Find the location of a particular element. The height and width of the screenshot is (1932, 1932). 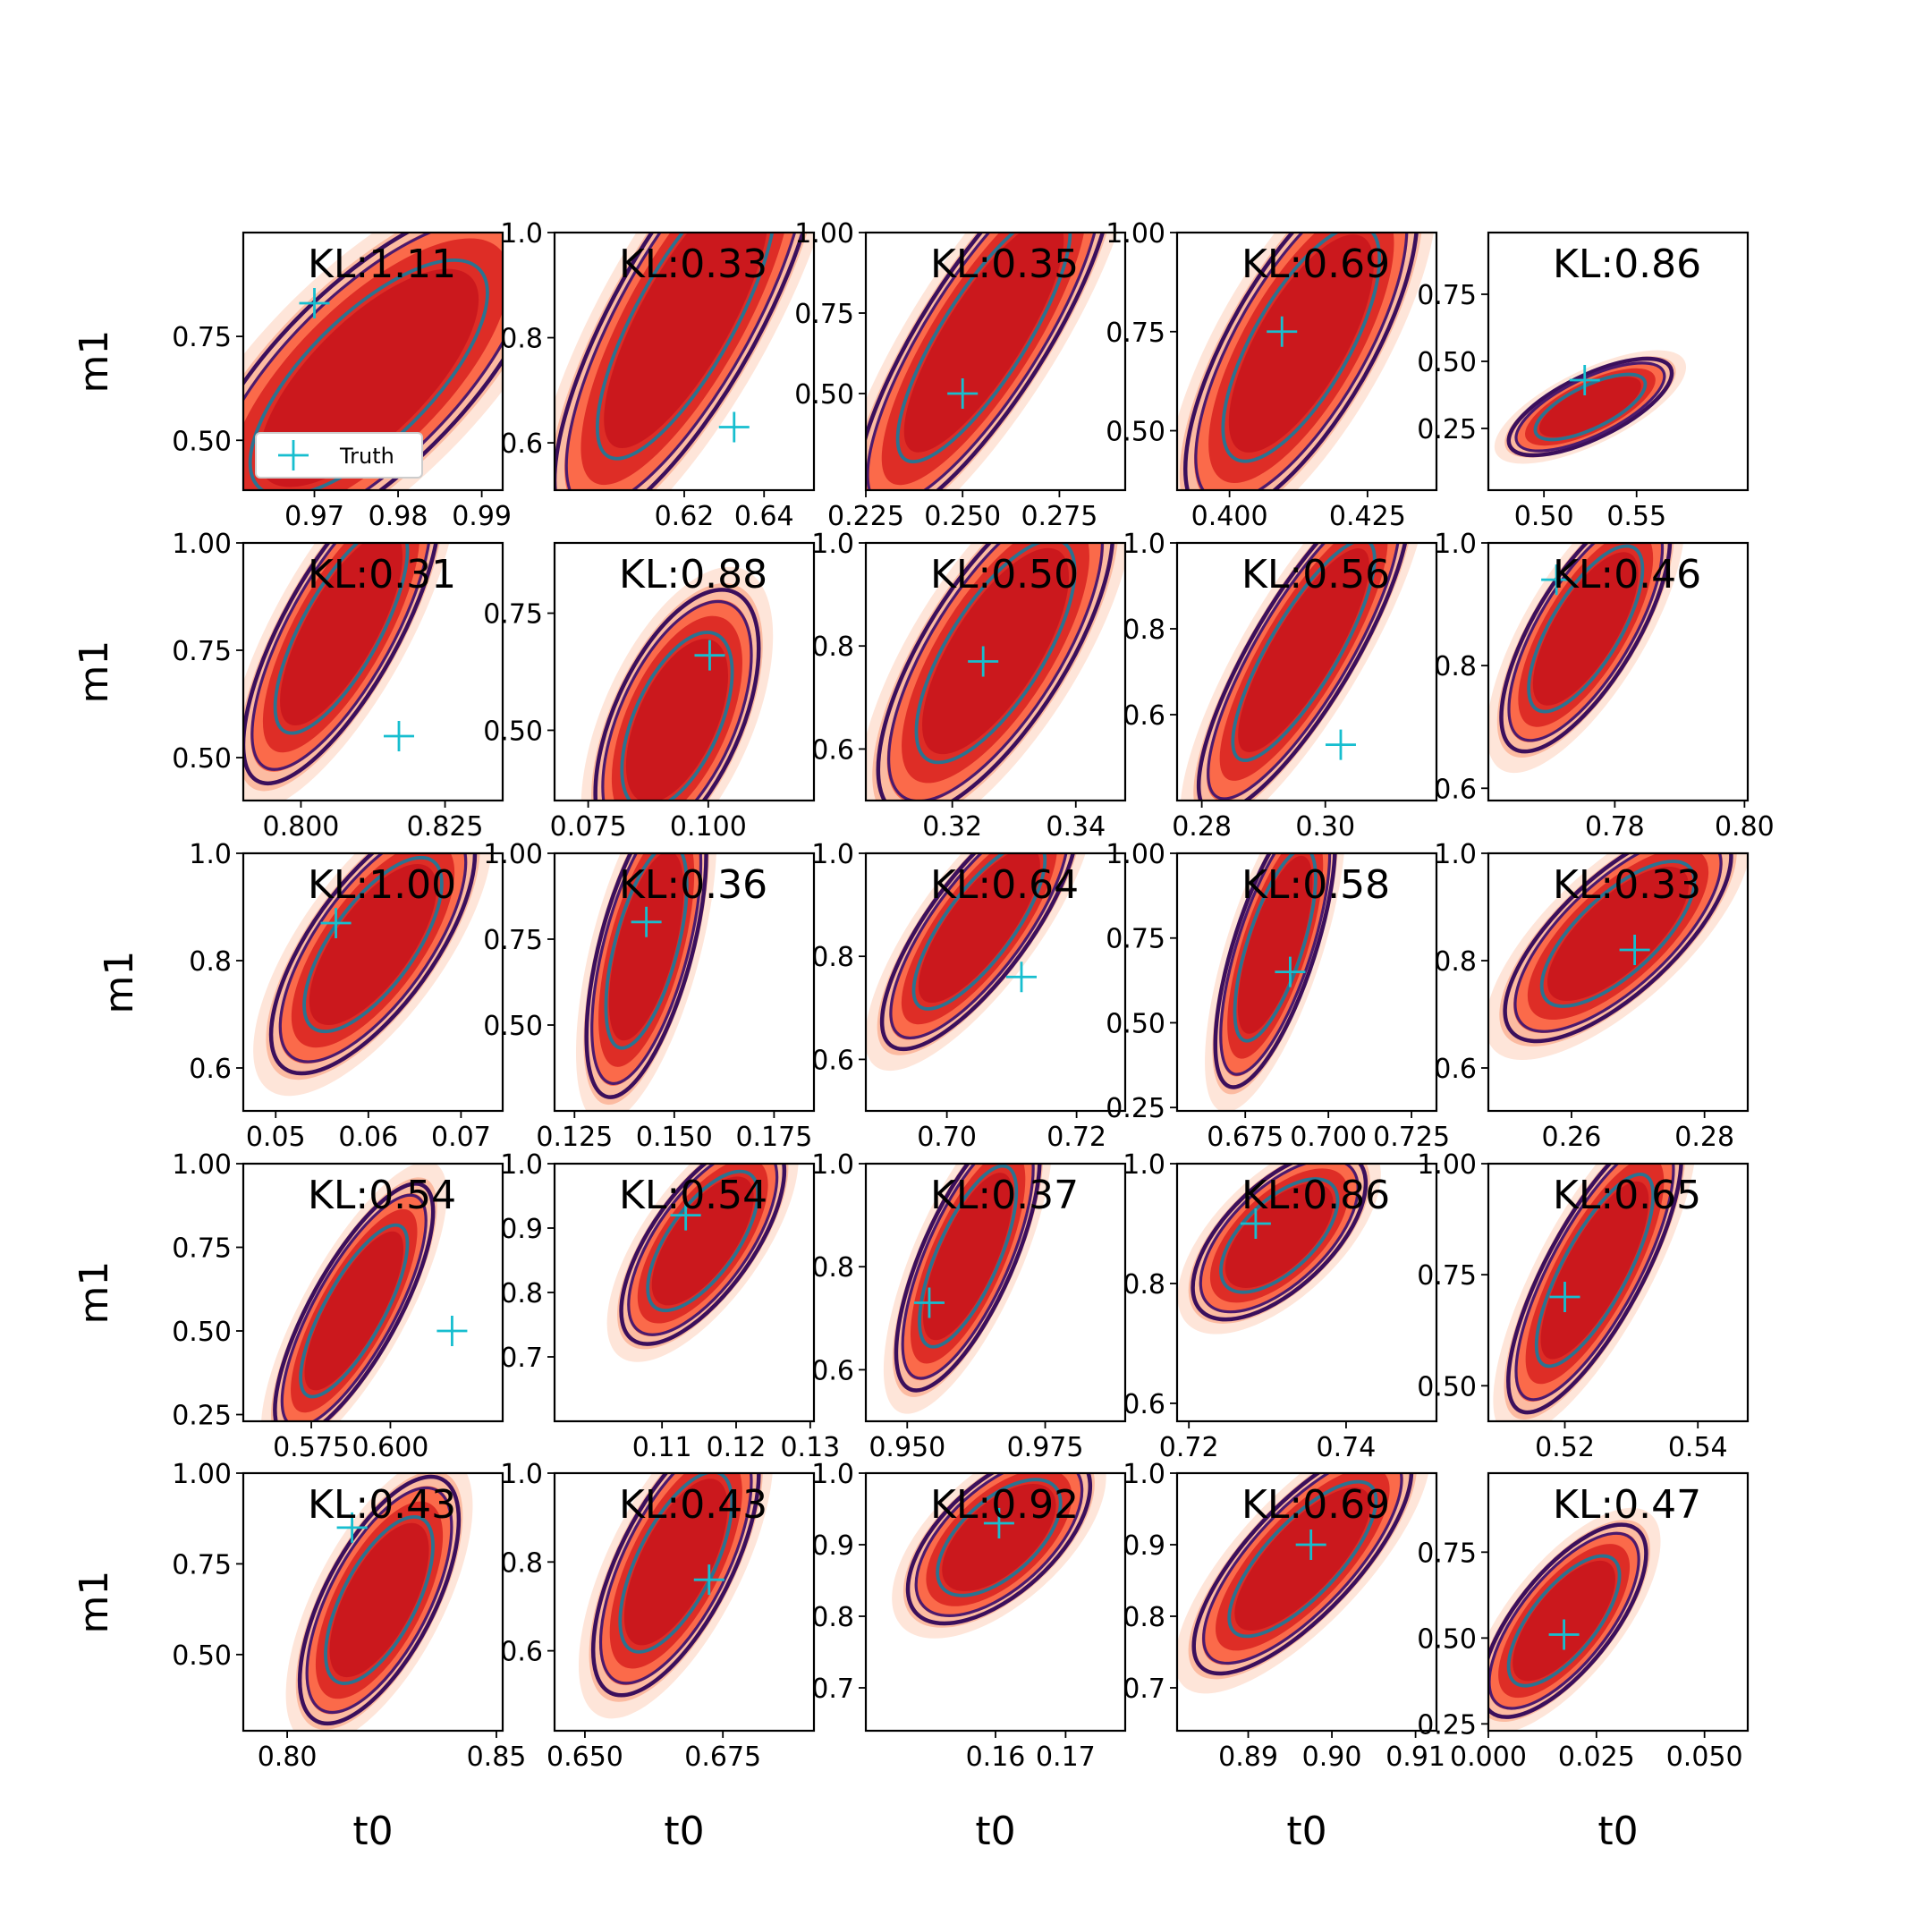

x-tick-label: 0.700 is located at coordinates (1328, 1137).